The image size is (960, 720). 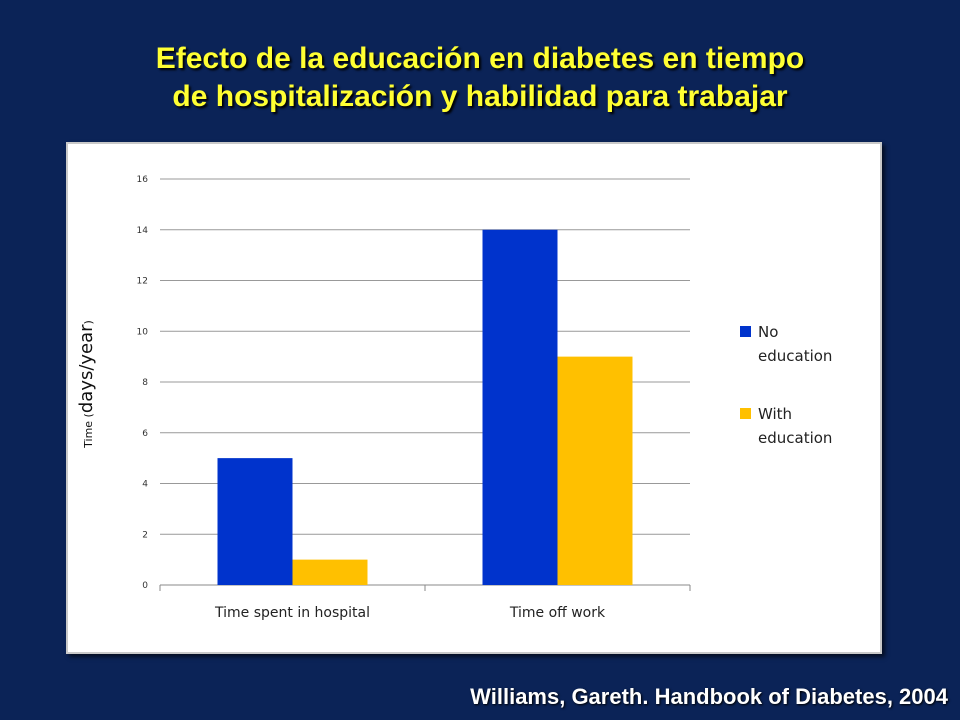 What do you see at coordinates (145, 535) in the screenshot?
I see `y-tick-label: 2` at bounding box center [145, 535].